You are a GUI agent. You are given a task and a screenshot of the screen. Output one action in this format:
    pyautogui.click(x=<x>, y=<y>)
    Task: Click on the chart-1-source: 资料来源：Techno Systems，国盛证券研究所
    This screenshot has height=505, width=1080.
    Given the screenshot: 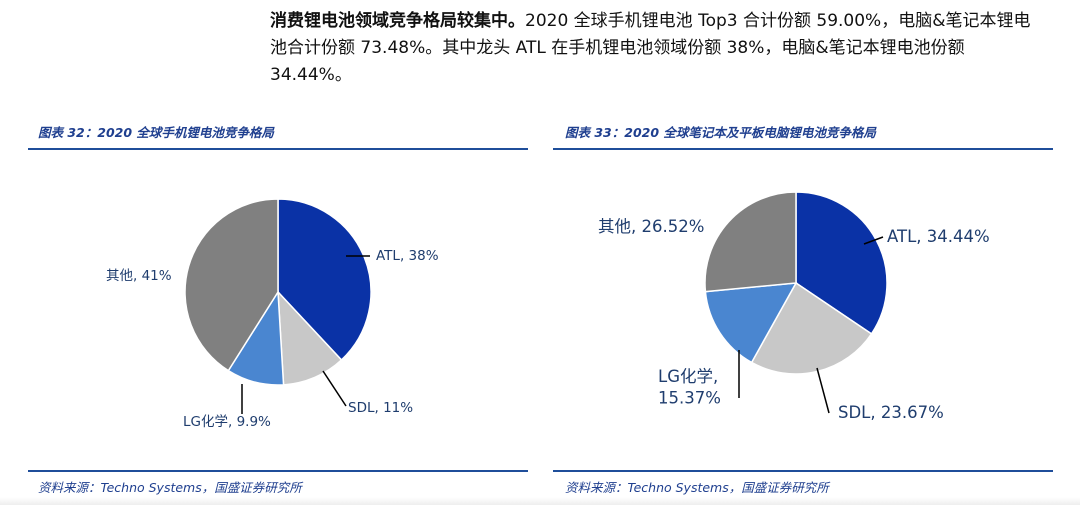 What is the action you would take?
    pyautogui.click(x=170, y=487)
    